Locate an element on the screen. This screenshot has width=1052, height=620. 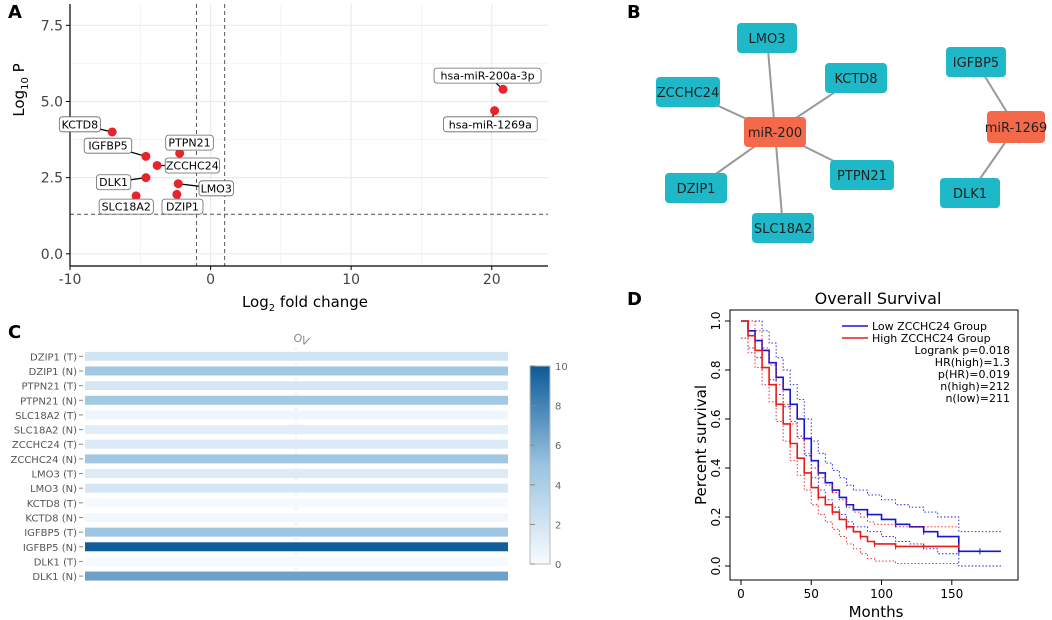
heatmap-row-label: SLC18A2 (N) is located at coordinates (45, 431).